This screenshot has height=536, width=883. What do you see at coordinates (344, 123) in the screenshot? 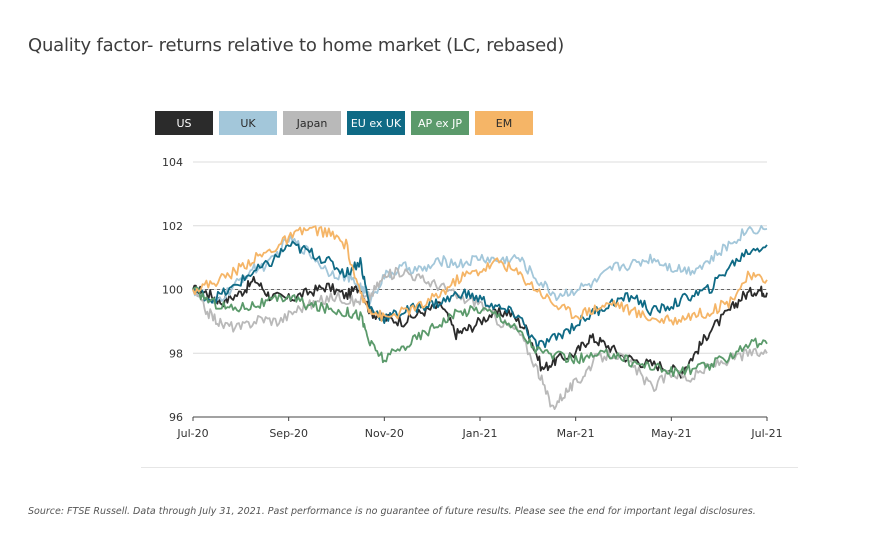
I see `chart-legend: US UK Japan EU ex UK AP ex JP EM` at bounding box center [344, 123].